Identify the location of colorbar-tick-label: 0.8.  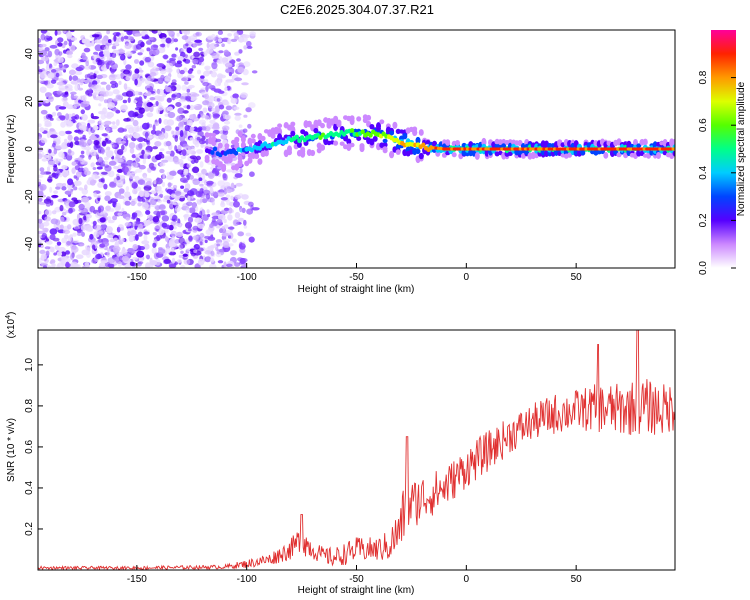
(703, 77).